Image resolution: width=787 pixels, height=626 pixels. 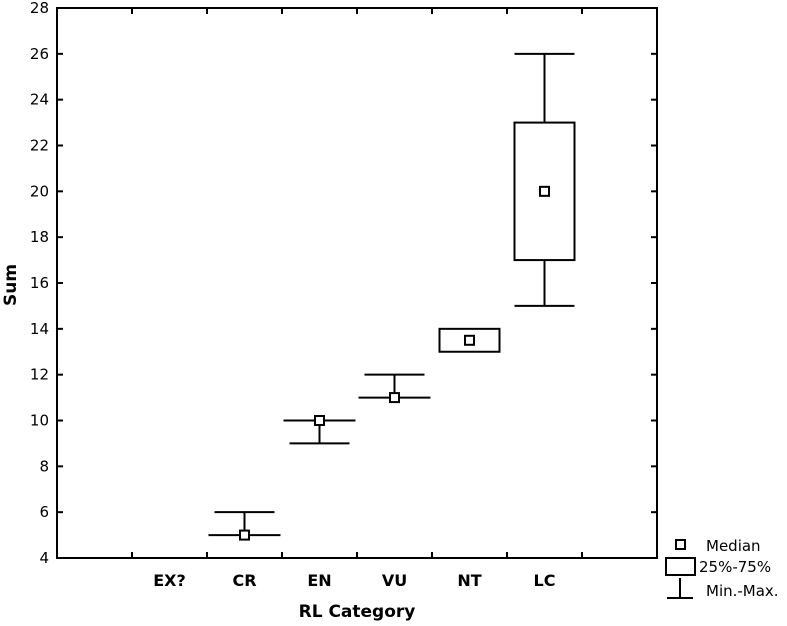 I want to click on box-vu, so click(x=394, y=388).